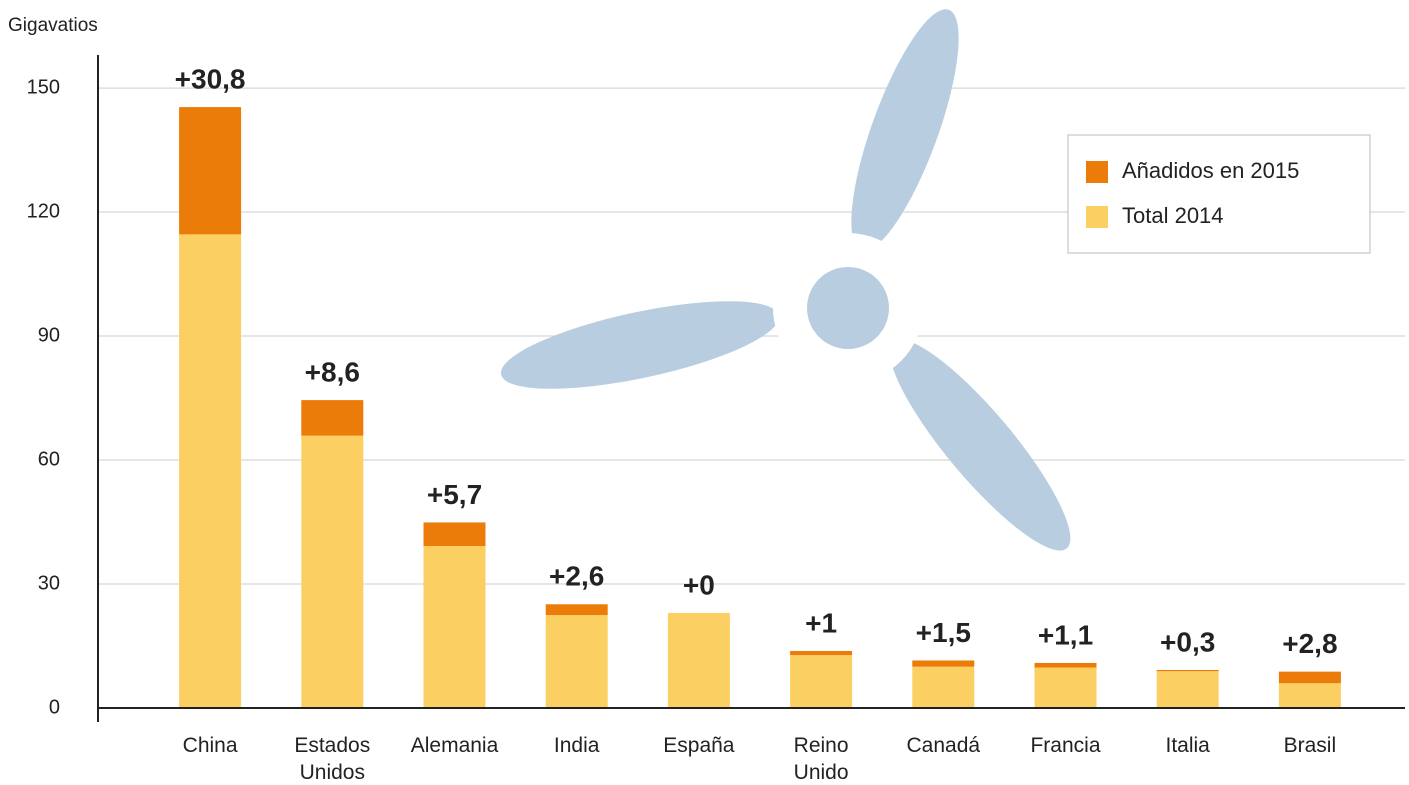 The image size is (1409, 785). What do you see at coordinates (1065, 634) in the screenshot?
I see `value-label: +1,1` at bounding box center [1065, 634].